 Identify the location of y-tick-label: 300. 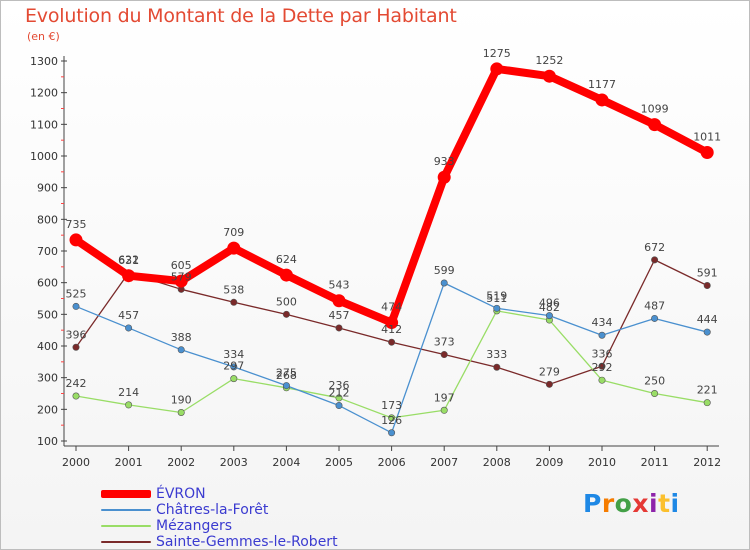
(47, 378).